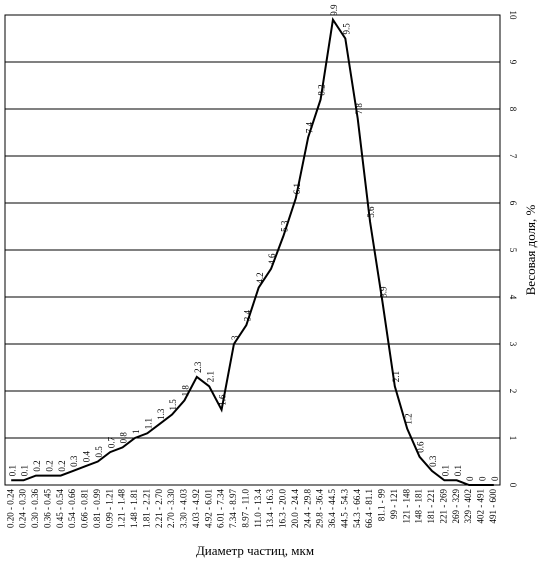 The width and height of the screenshot is (542, 562). What do you see at coordinates (184, 508) in the screenshot?
I see `x-tick-label: 3.30 - 4.03` at bounding box center [184, 508].